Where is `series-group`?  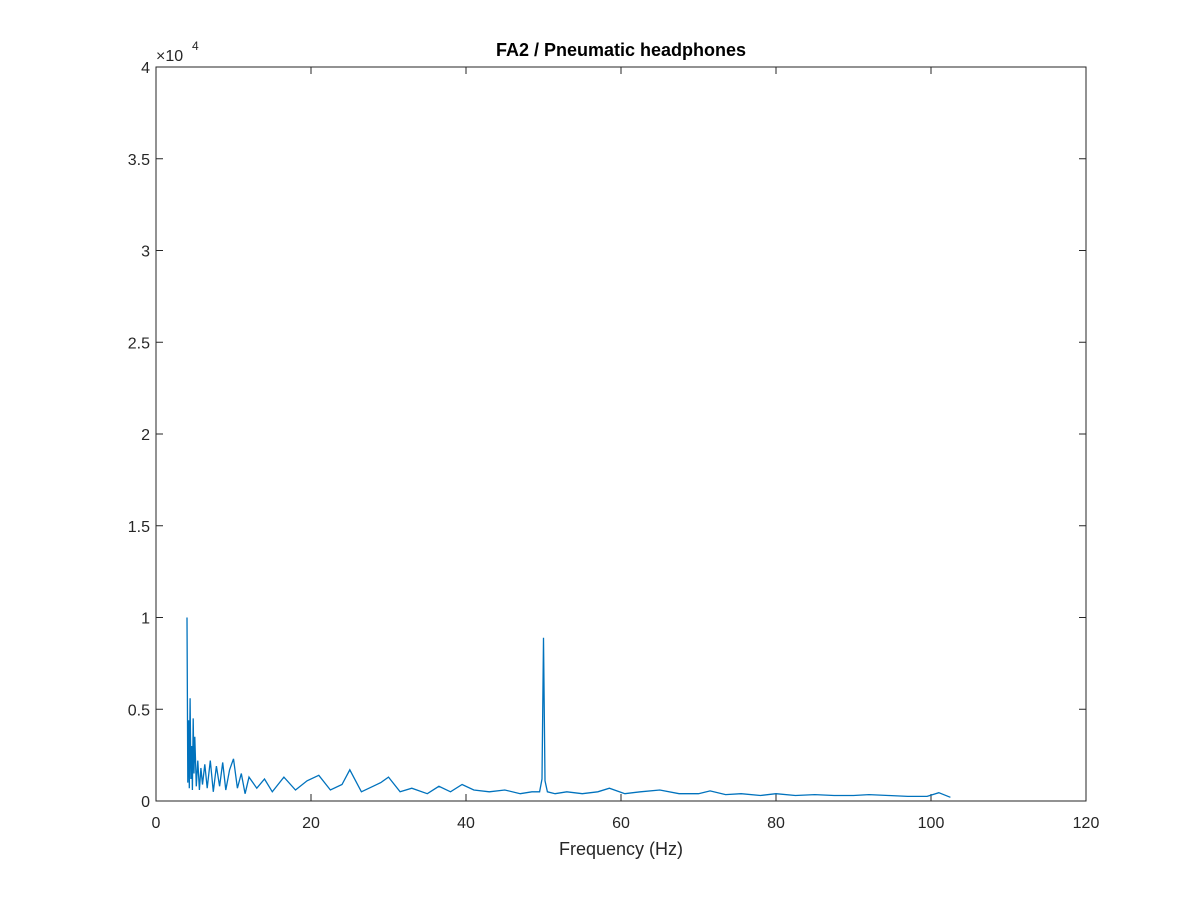 series-group is located at coordinates (568, 707).